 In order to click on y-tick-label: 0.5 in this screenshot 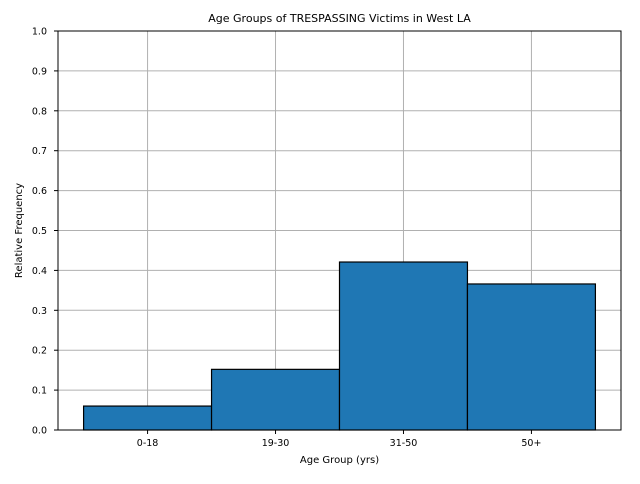, I will do `click(39, 231)`.